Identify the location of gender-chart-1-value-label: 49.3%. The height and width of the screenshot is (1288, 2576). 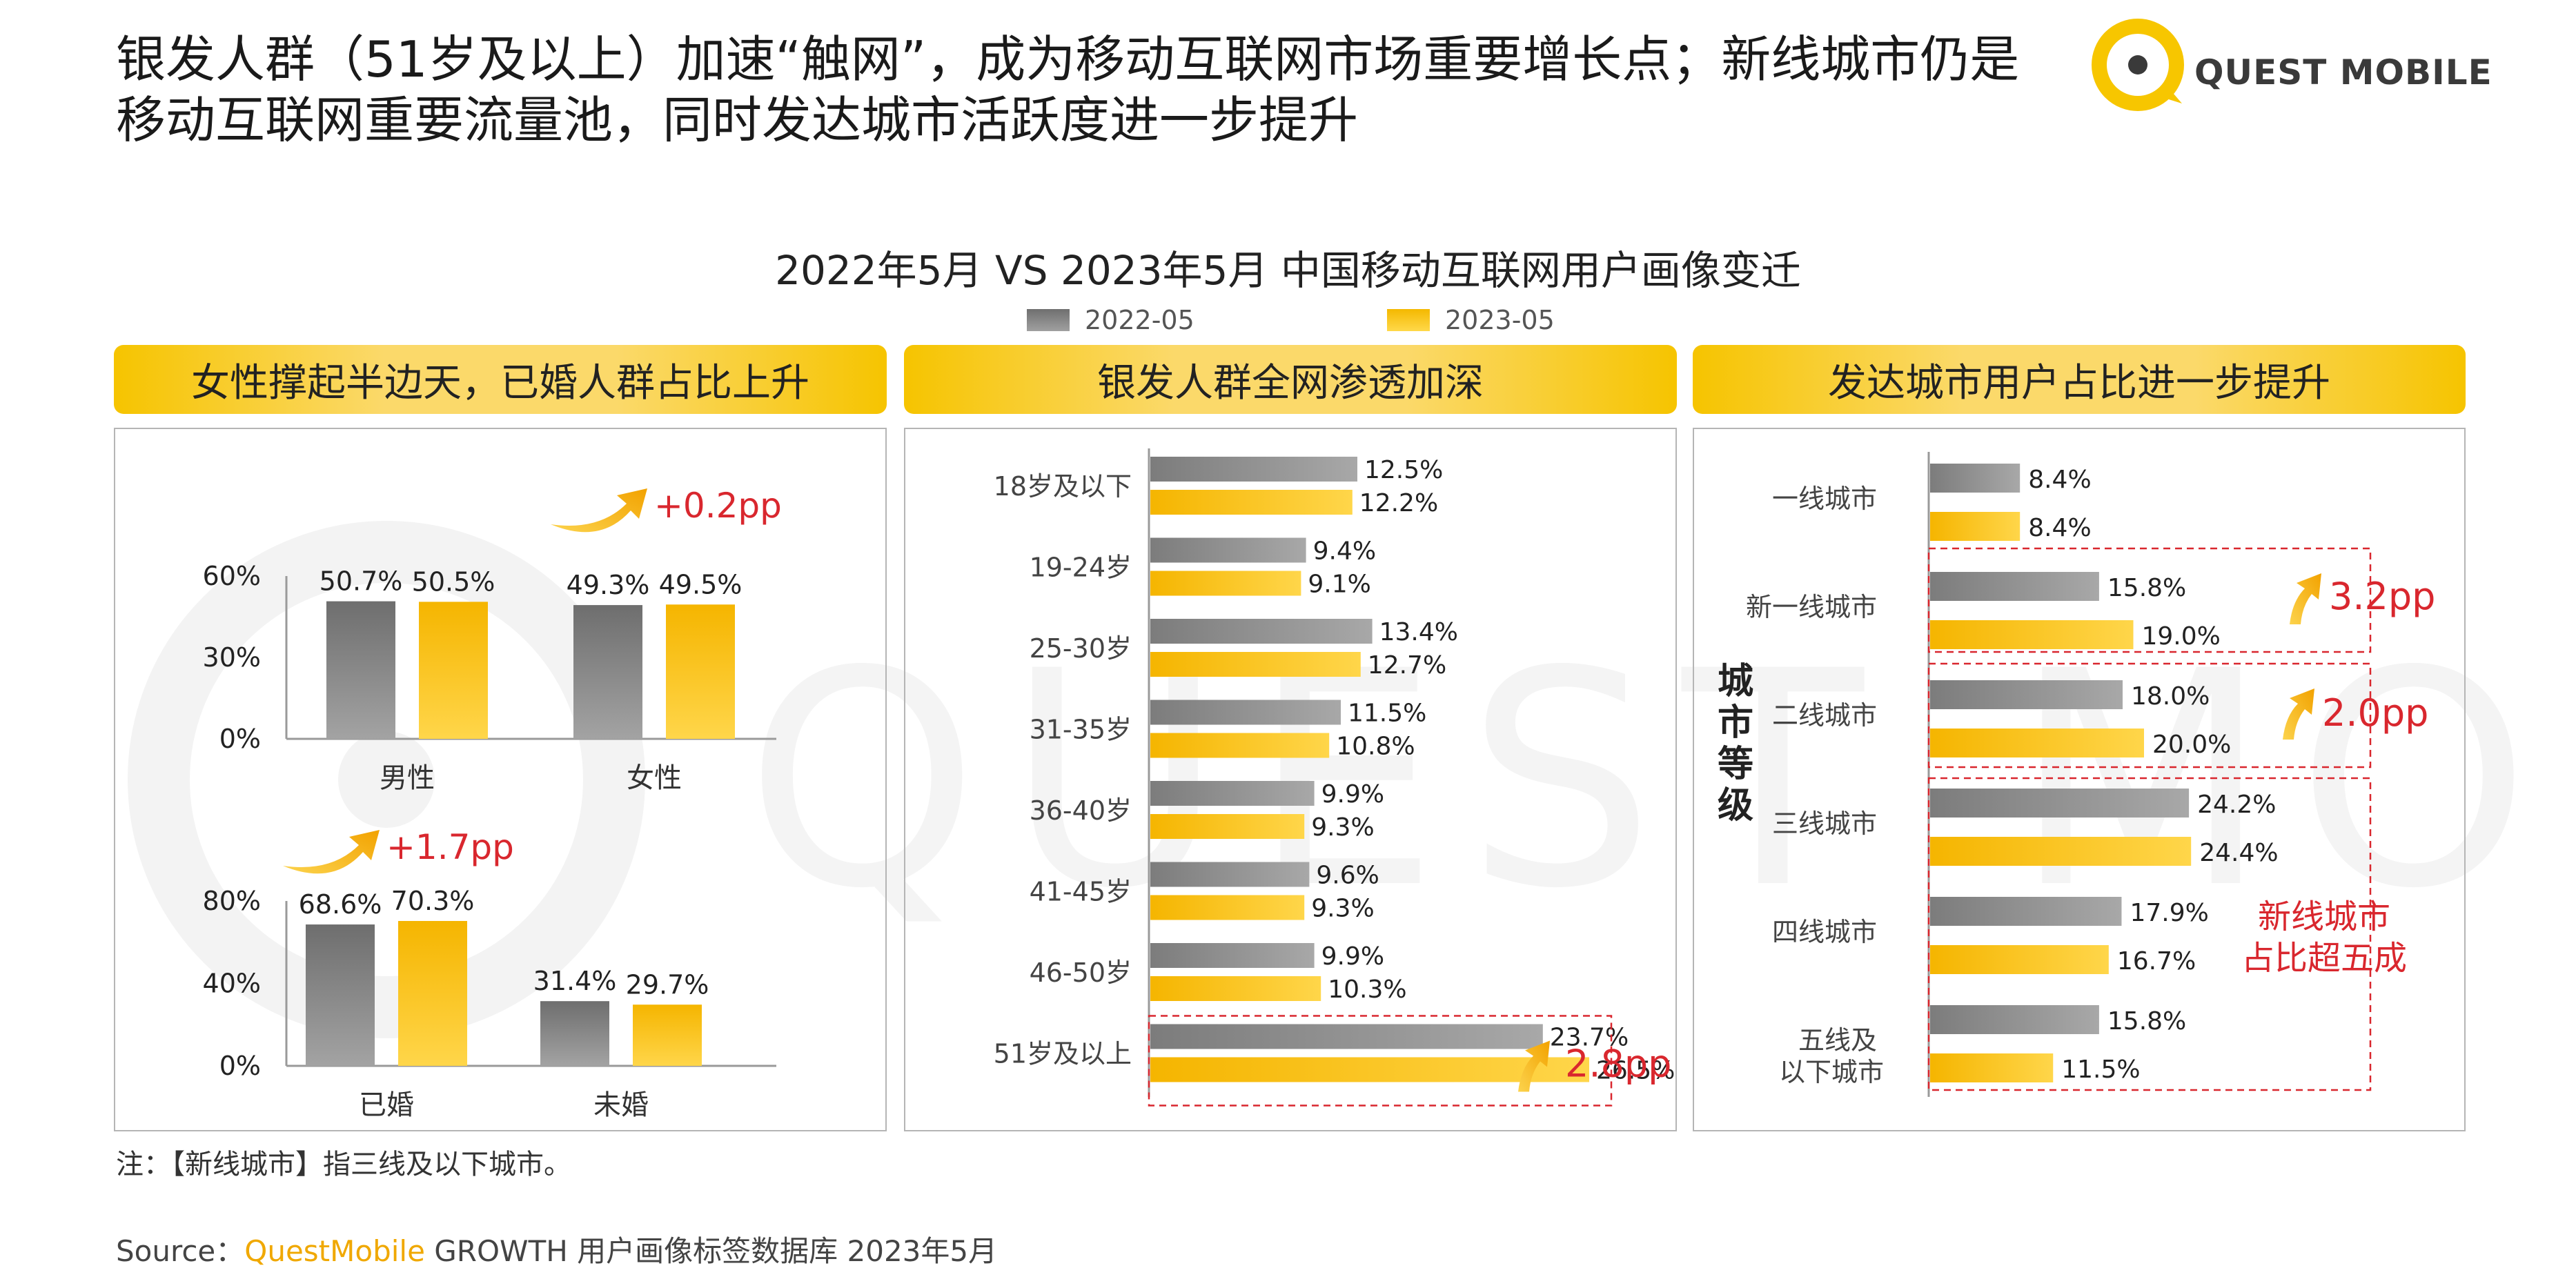
(608, 585).